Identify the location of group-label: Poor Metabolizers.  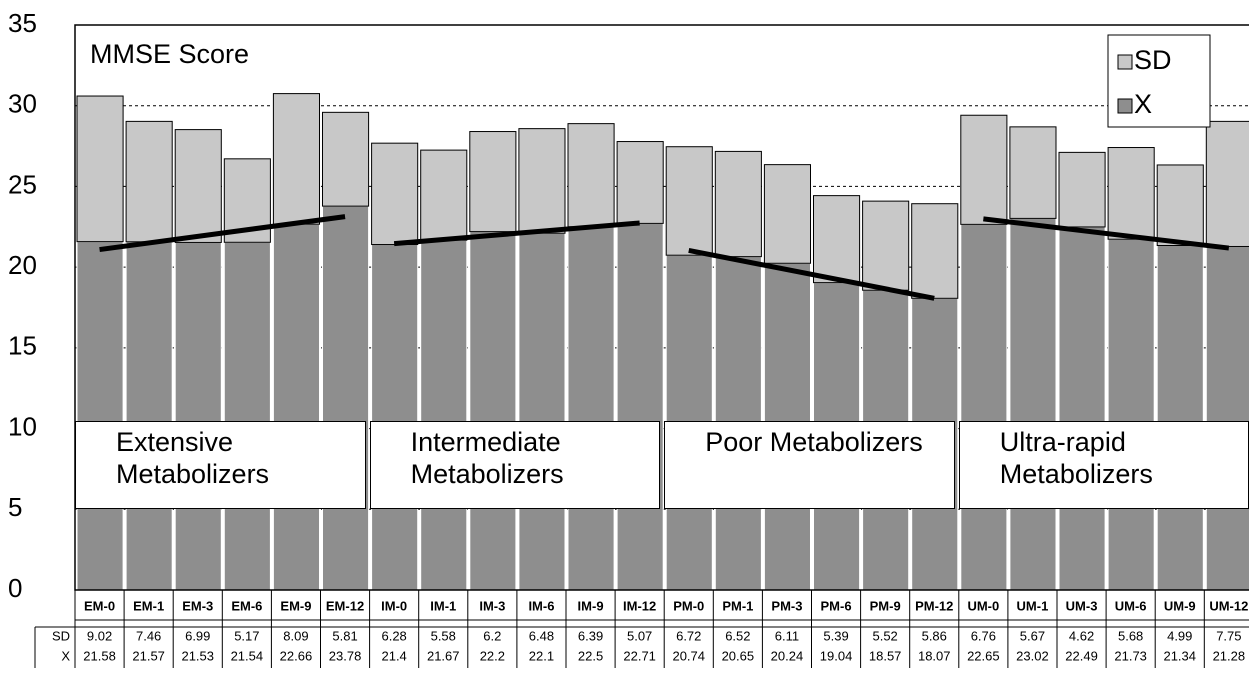
(809, 465).